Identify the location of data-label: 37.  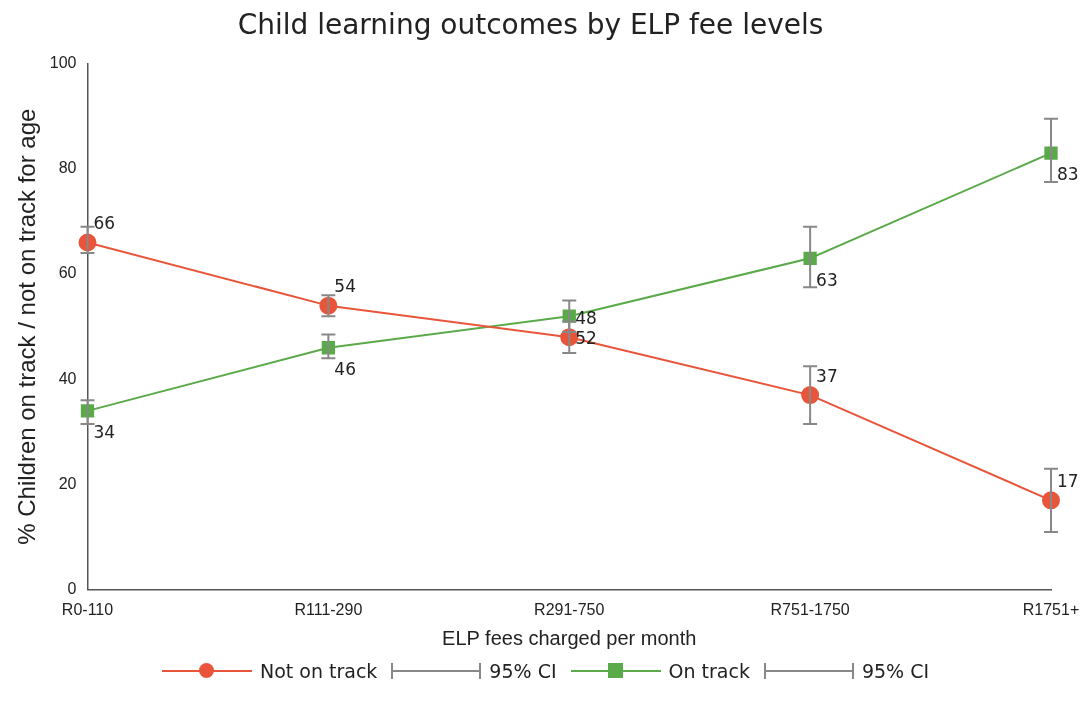
(827, 375).